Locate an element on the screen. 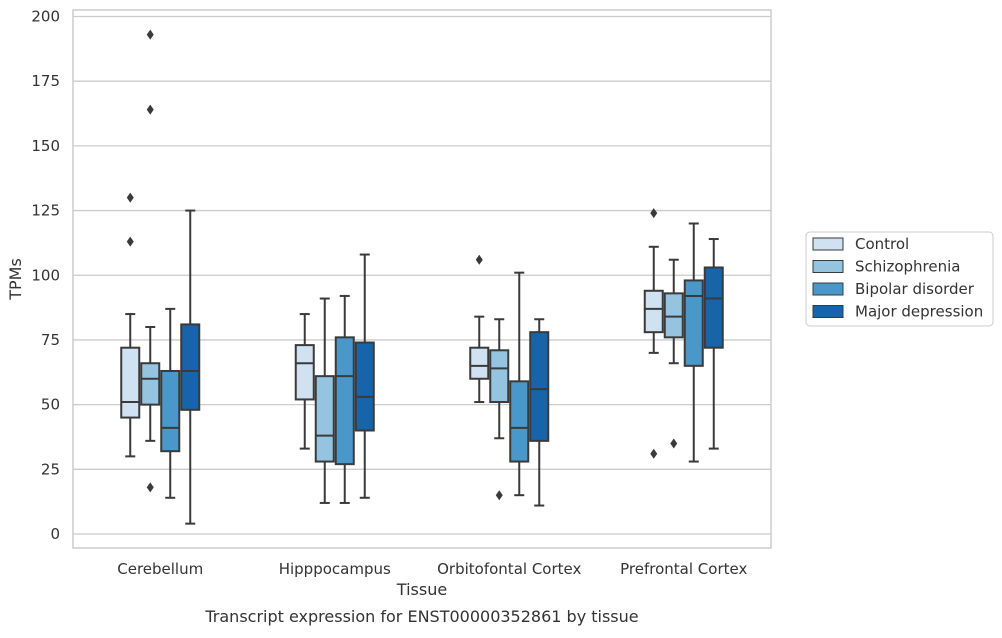  y-tick-label: 25 is located at coordinates (50, 469).